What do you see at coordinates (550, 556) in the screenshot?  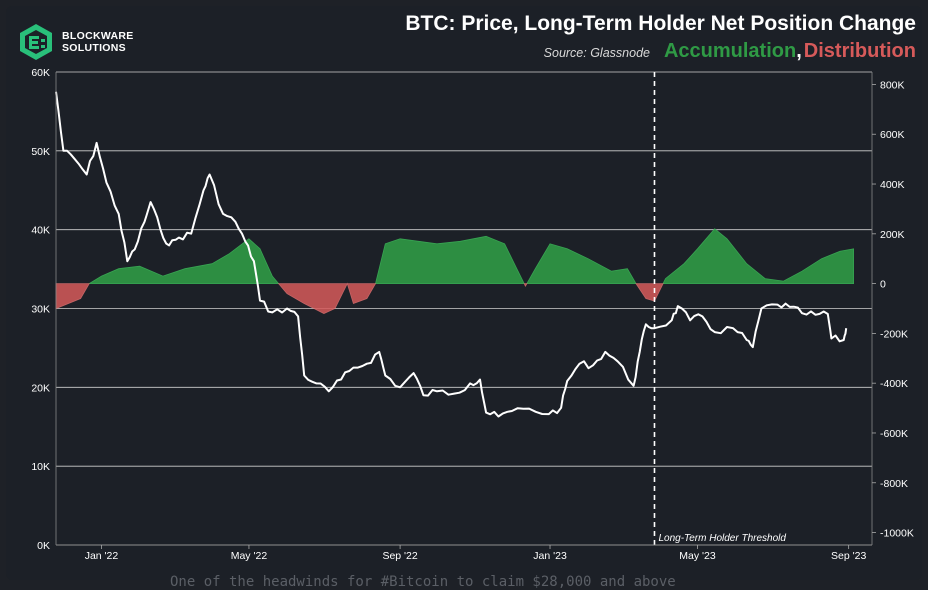 I see `x-tick-label: Jan '23` at bounding box center [550, 556].